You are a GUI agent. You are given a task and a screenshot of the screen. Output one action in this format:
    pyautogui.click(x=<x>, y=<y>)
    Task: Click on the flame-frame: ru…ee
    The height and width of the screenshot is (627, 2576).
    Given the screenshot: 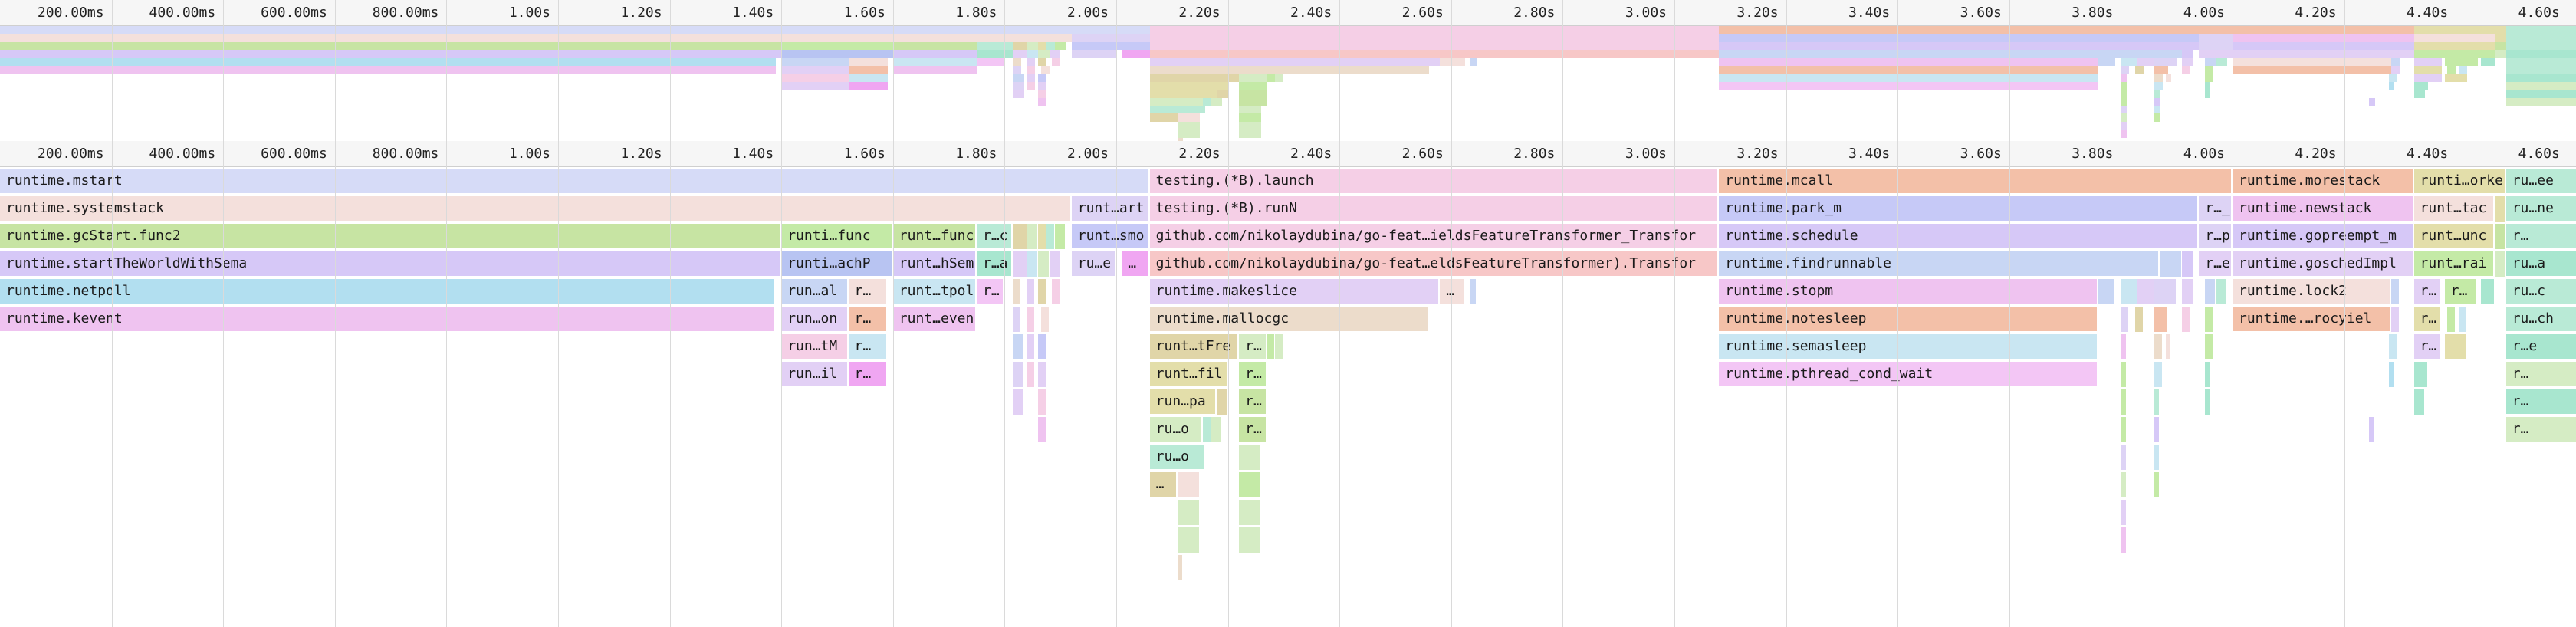 What is the action you would take?
    pyautogui.click(x=2540, y=182)
    